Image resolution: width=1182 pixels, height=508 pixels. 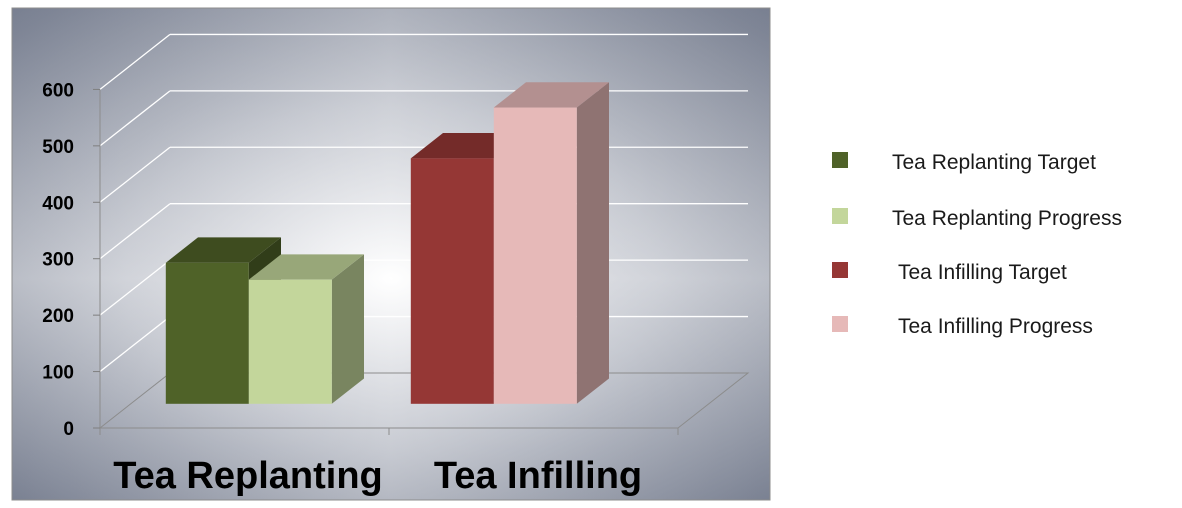 What do you see at coordinates (994, 162) in the screenshot?
I see `legend-label: Tea Replanting Target` at bounding box center [994, 162].